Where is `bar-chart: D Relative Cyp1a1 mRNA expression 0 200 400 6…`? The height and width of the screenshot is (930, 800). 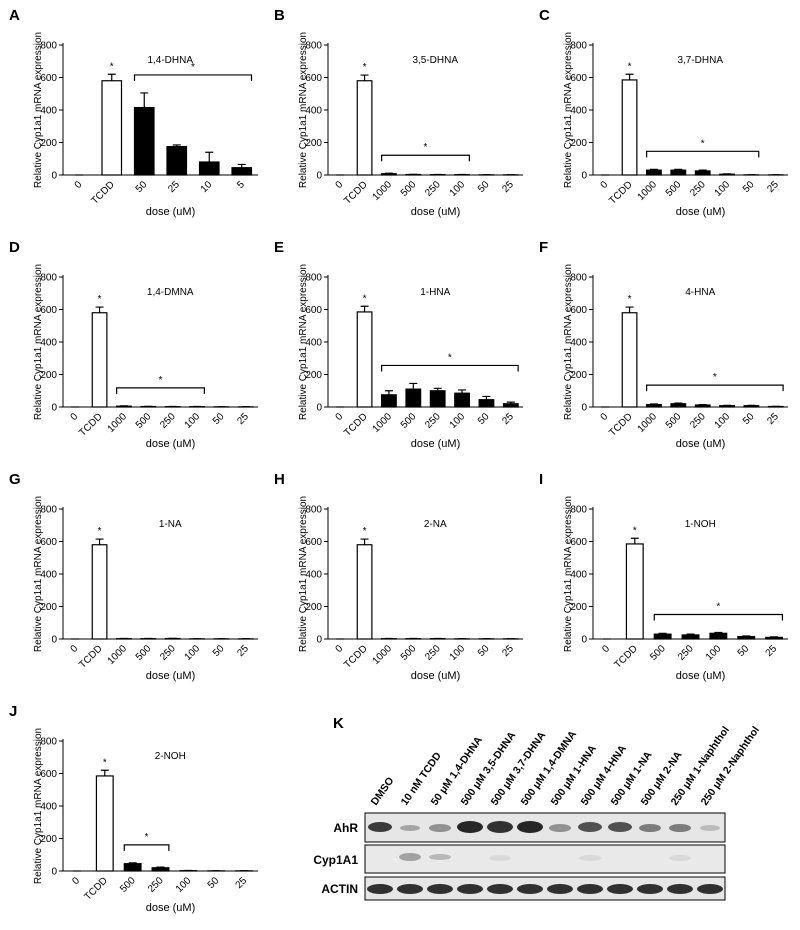 bar-chart: D Relative Cyp1a1 mRNA expression 0 200 400 6… is located at coordinates (133, 344).